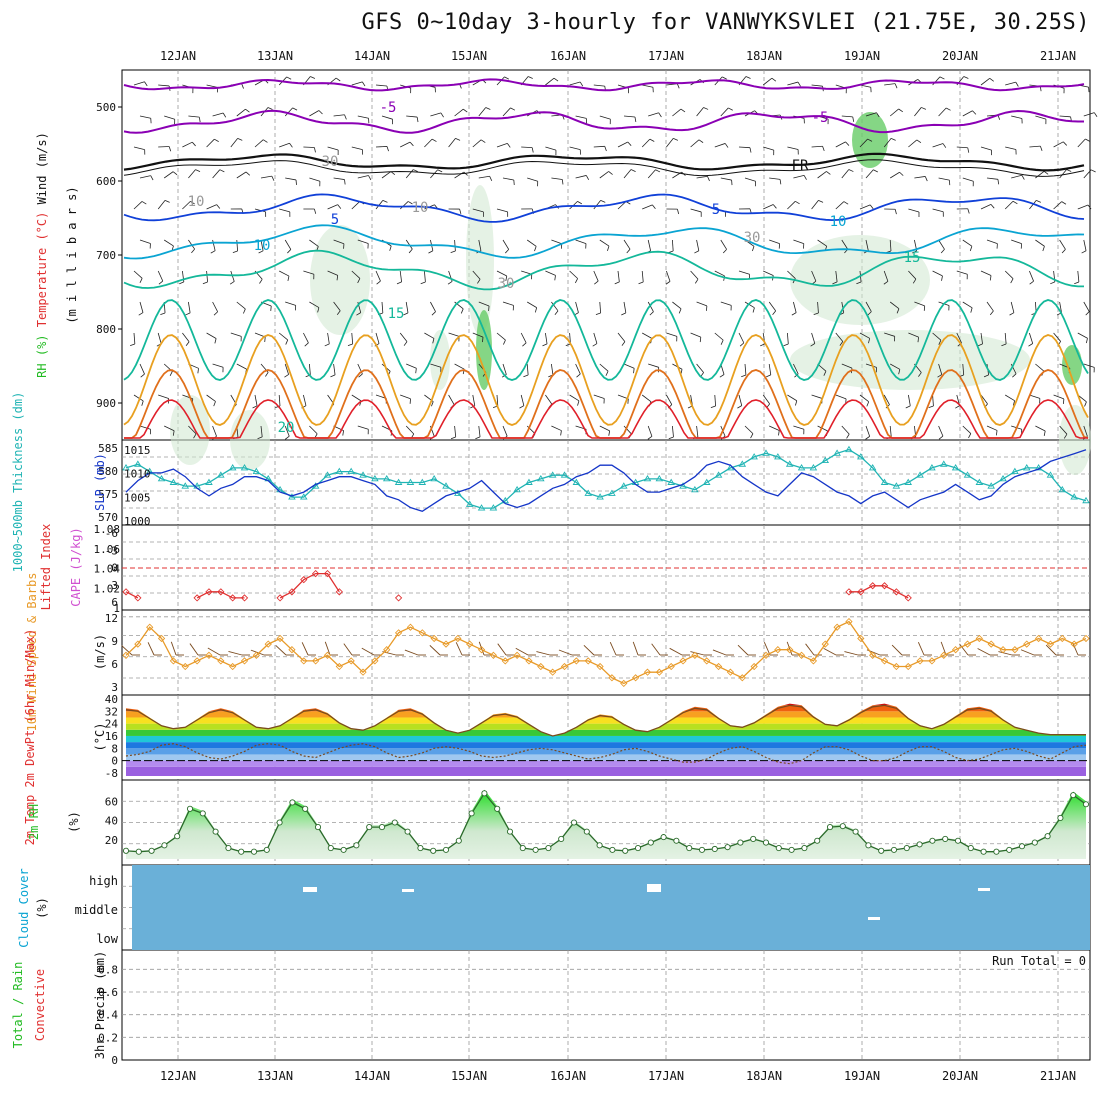  Describe the element at coordinates (469, 56) in the screenshot. I see `date-label-top: 15JAN` at that location.